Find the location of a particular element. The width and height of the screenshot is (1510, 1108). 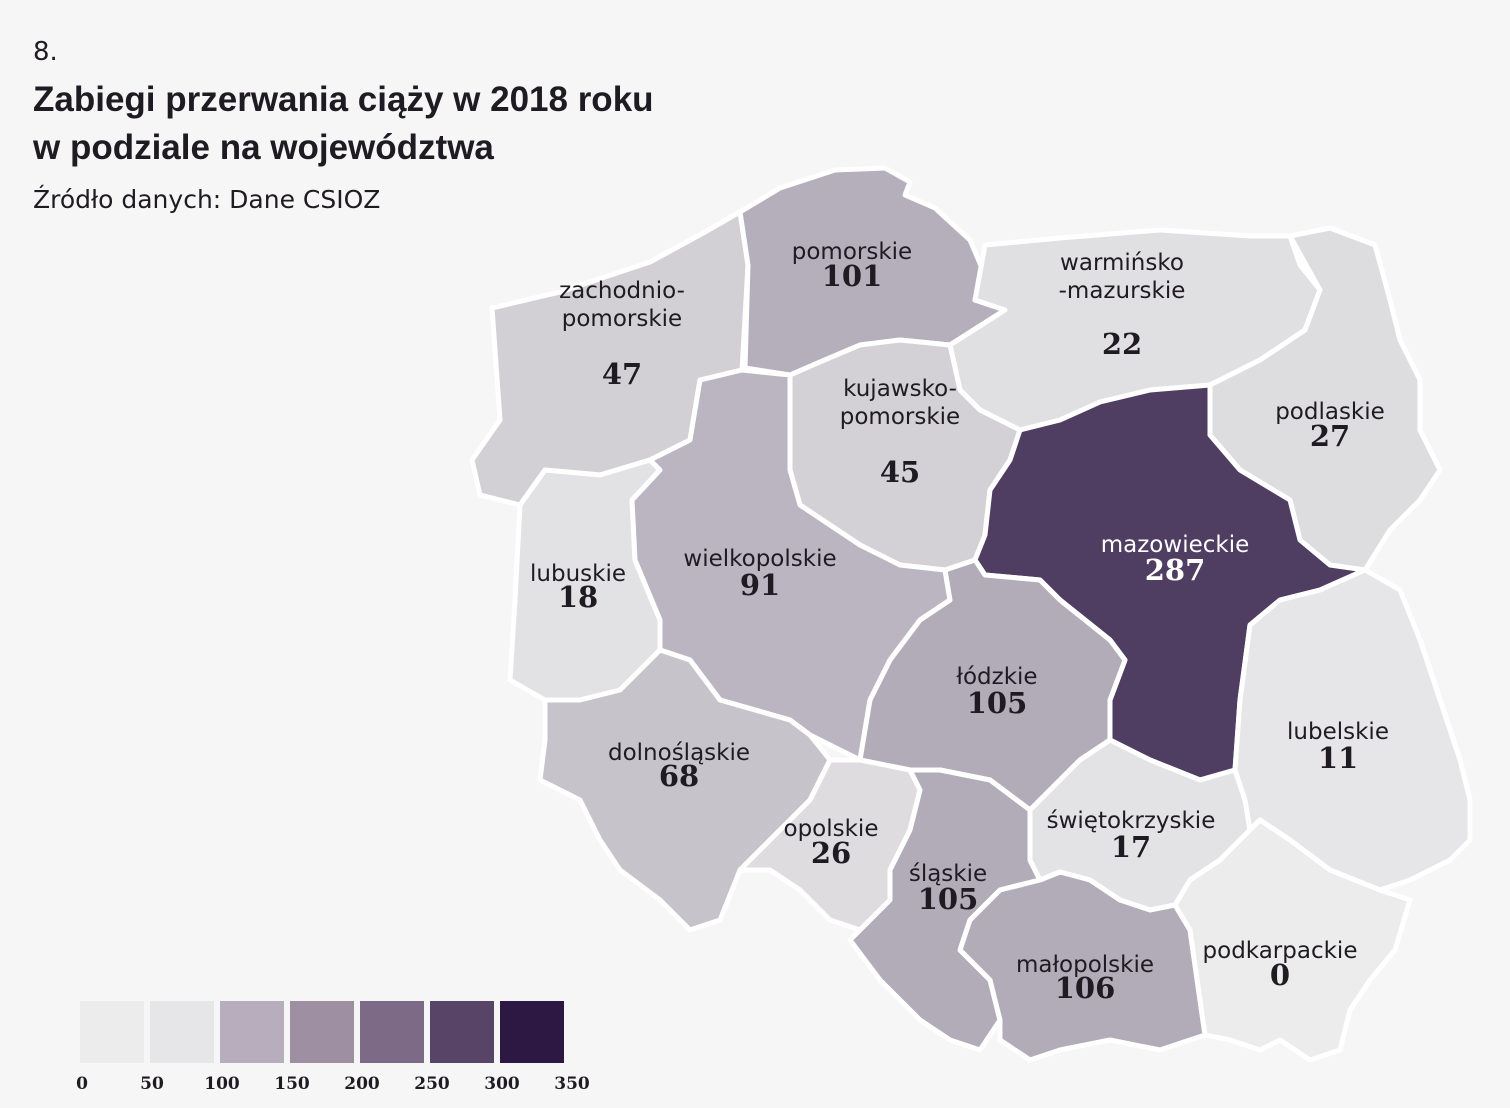

region-value-kujawsko-pomorskie: 45 is located at coordinates (900, 472).